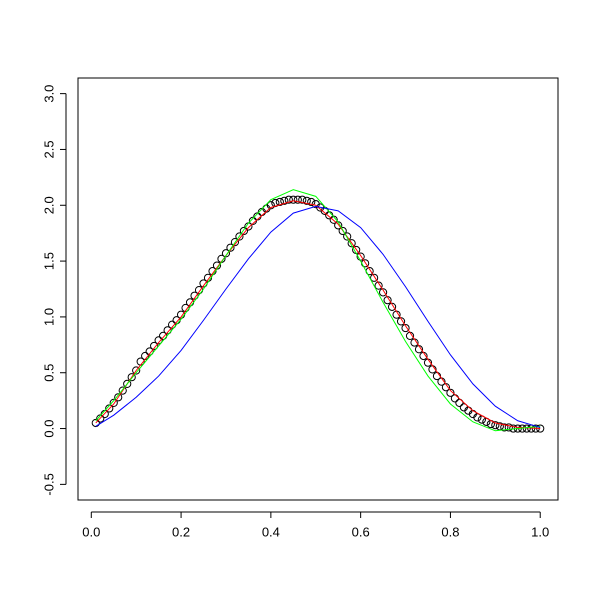 The image size is (600, 600). I want to click on y-tick-label: -0.5, so click(48, 484).